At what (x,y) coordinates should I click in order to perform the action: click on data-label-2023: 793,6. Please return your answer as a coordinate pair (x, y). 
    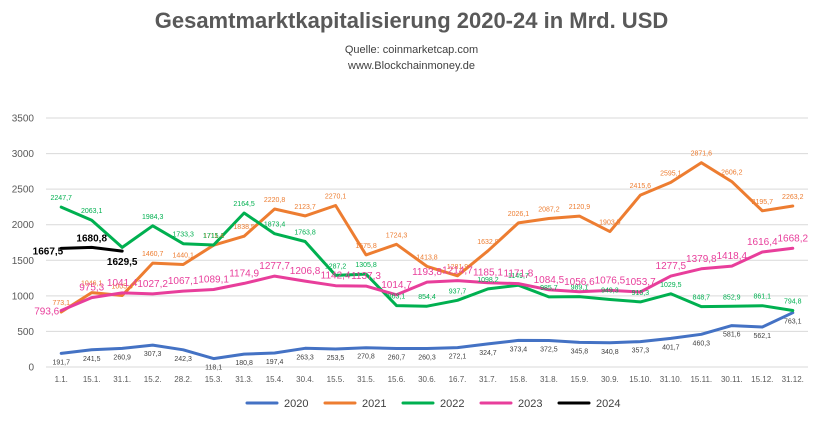
    Looking at the image, I should click on (46, 312).